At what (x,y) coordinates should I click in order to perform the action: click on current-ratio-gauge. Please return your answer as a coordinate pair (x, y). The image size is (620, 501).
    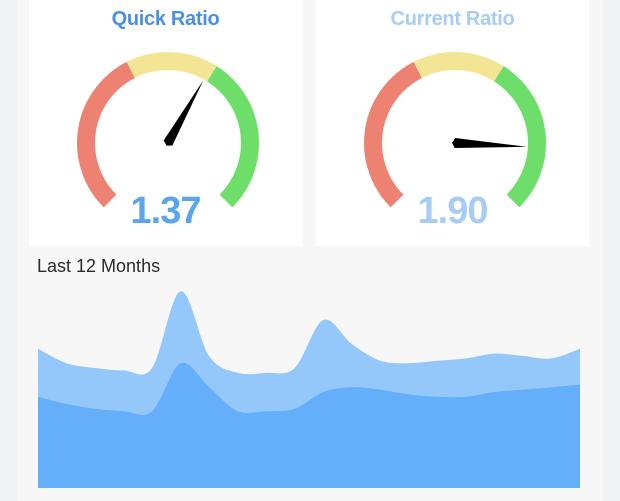
    Looking at the image, I should click on (455, 130).